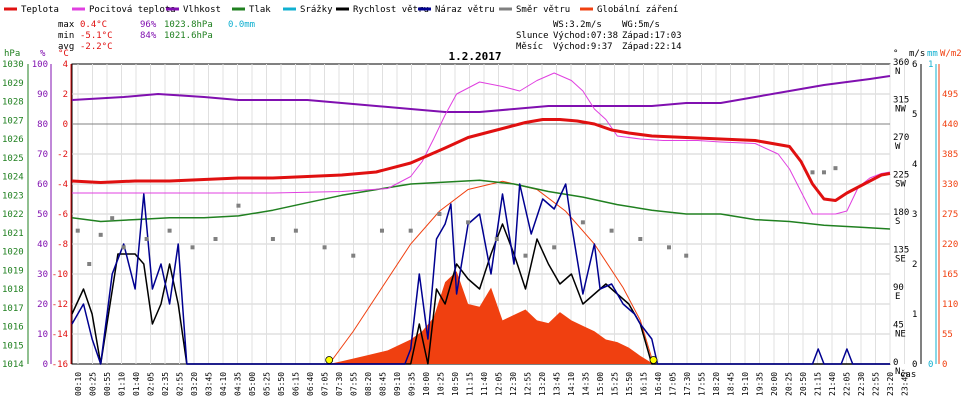 This screenshot has width=966, height=400. I want to click on x-tick-label: 00:55, so click(107, 384).